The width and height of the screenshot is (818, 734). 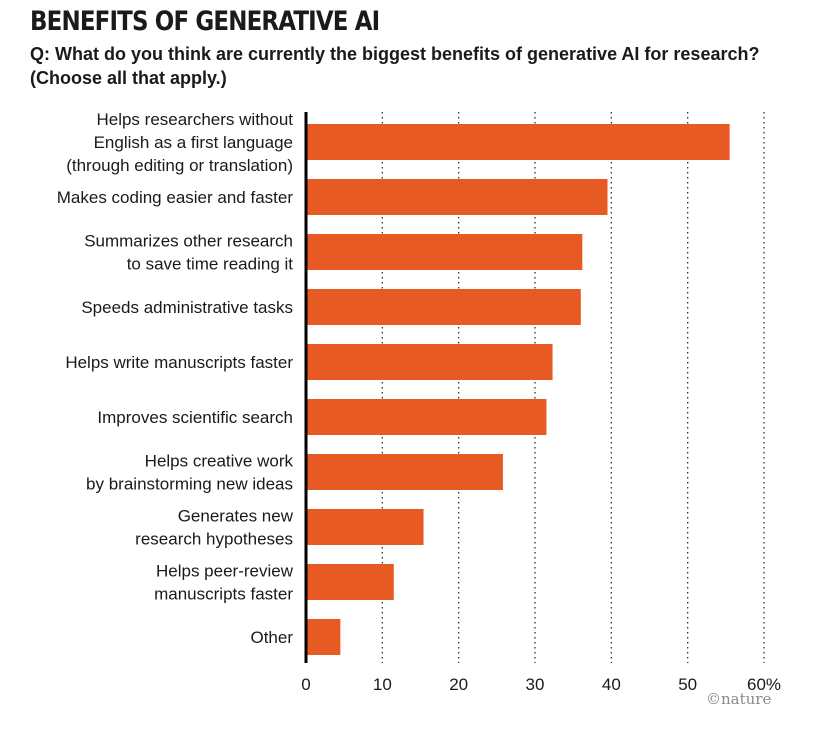 What do you see at coordinates (214, 528) in the screenshot?
I see `category-label-8: Generates new research hypotheses` at bounding box center [214, 528].